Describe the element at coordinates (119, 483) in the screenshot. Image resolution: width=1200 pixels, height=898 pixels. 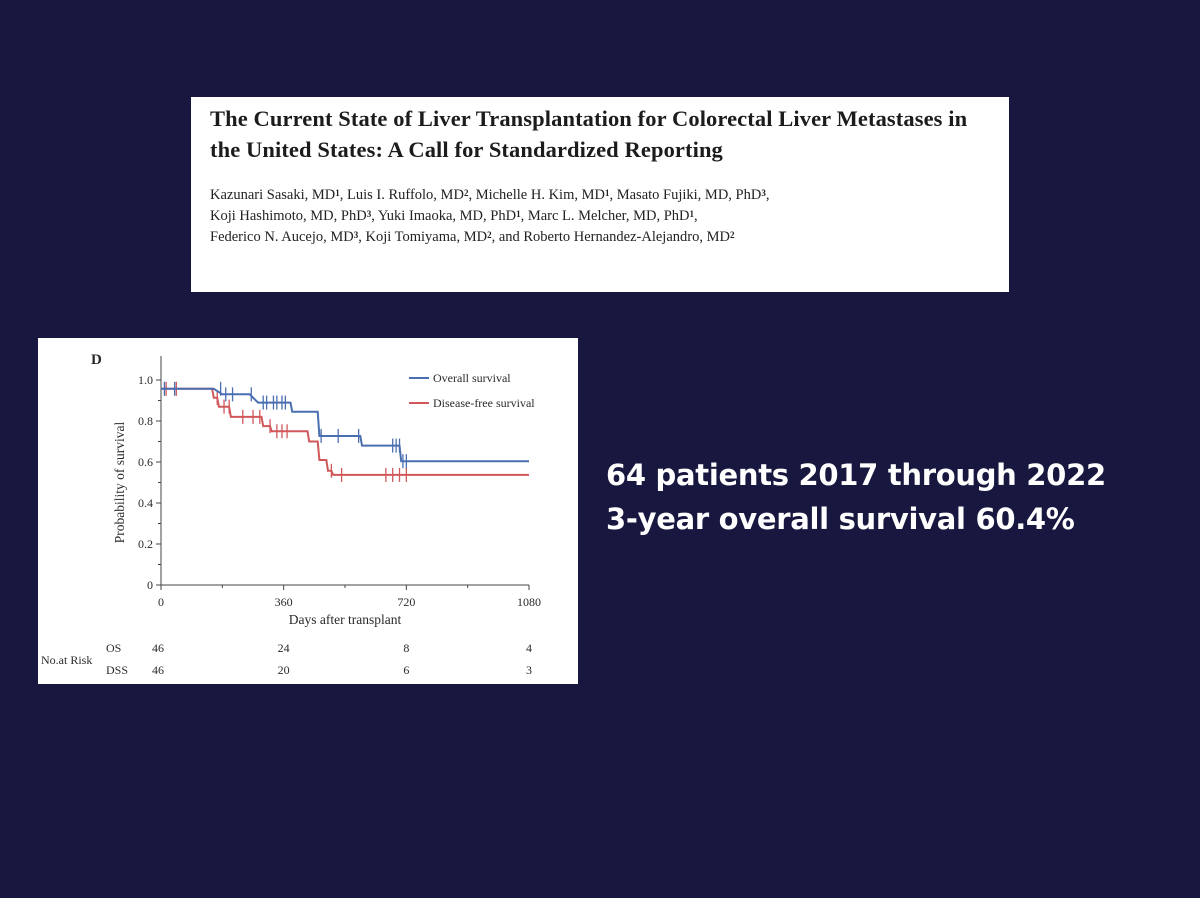
I see `y-axis-label: Probability of survival` at that location.